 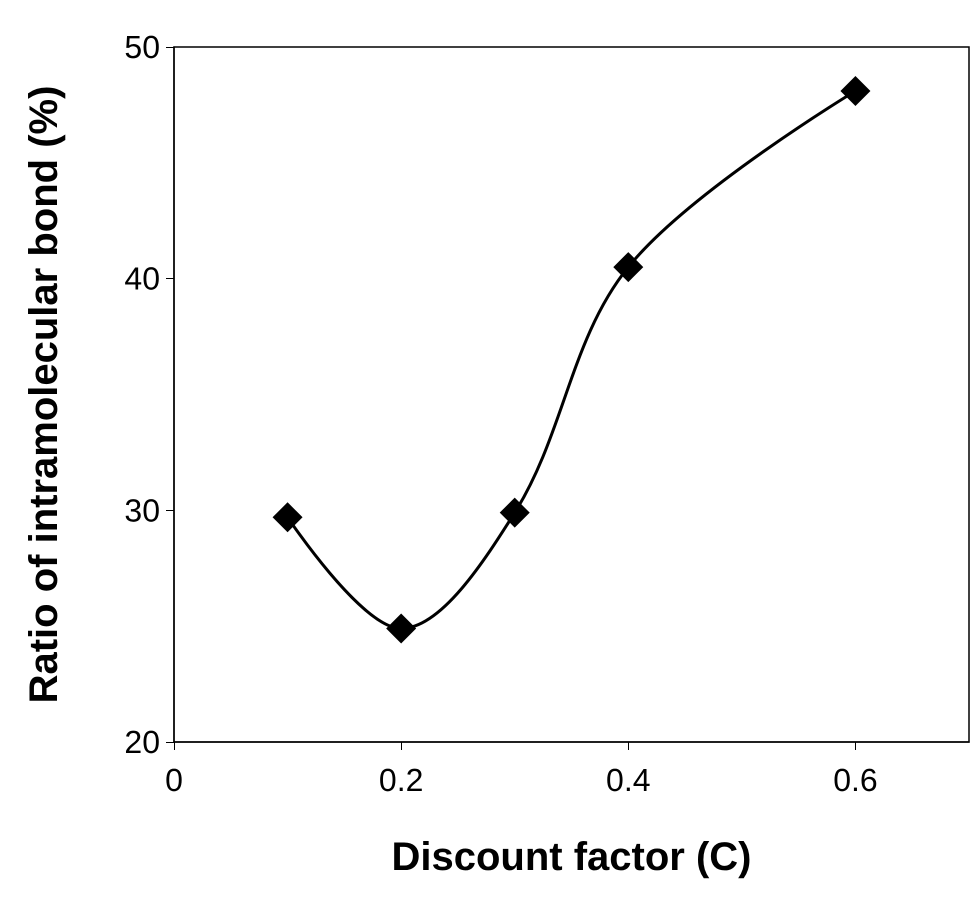 I want to click on y-tick-label: 30, so click(x=142, y=510).